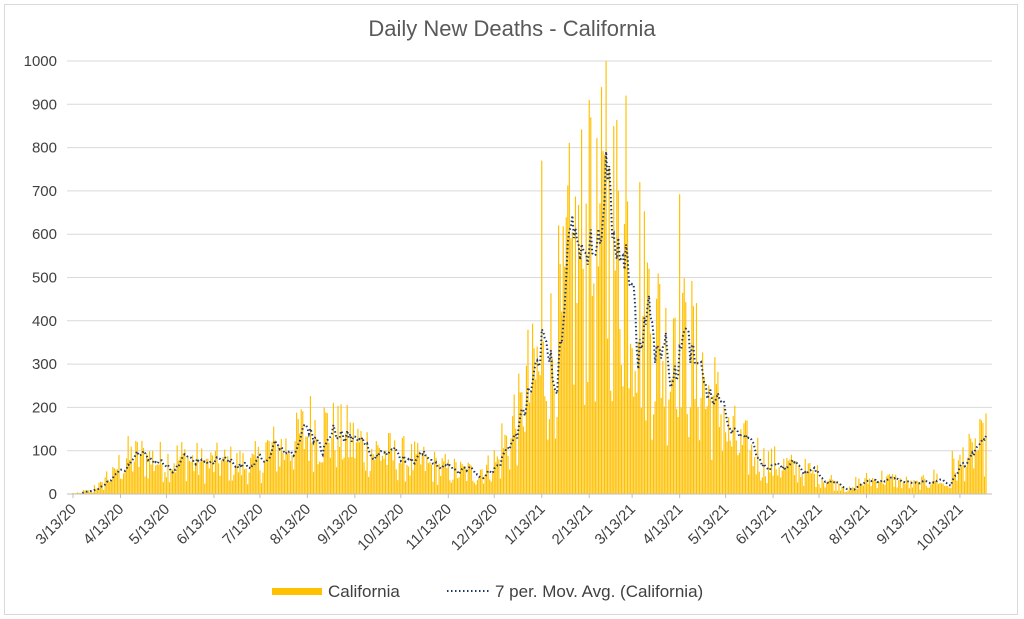  Describe the element at coordinates (149, 524) in the screenshot. I see `x-tick-label: 5/13/20` at that location.